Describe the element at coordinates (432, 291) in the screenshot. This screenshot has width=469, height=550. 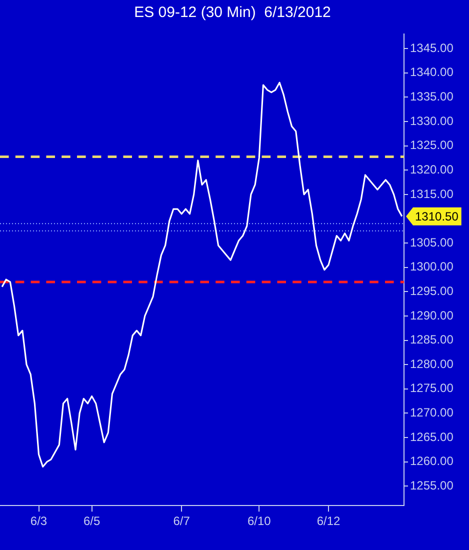
I see `y-tick-label: 1295.00` at that location.